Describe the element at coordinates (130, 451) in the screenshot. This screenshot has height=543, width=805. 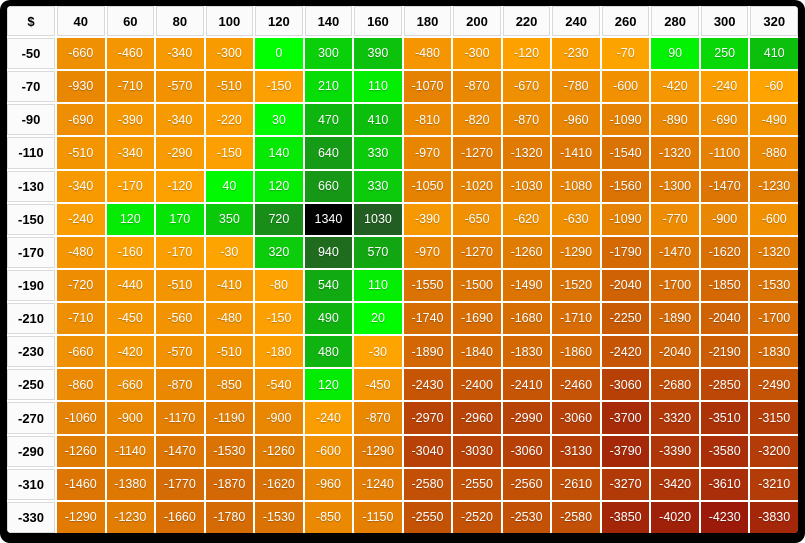
I see `heatmap-cell: -1140` at that location.